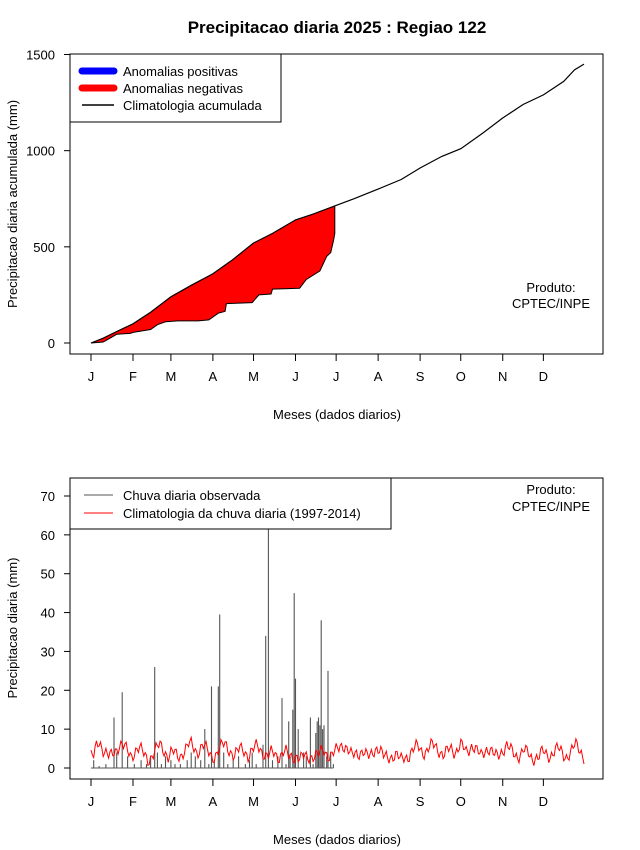  What do you see at coordinates (48, 651) in the screenshot?
I see `daily-y-tick-label: 30` at bounding box center [48, 651].